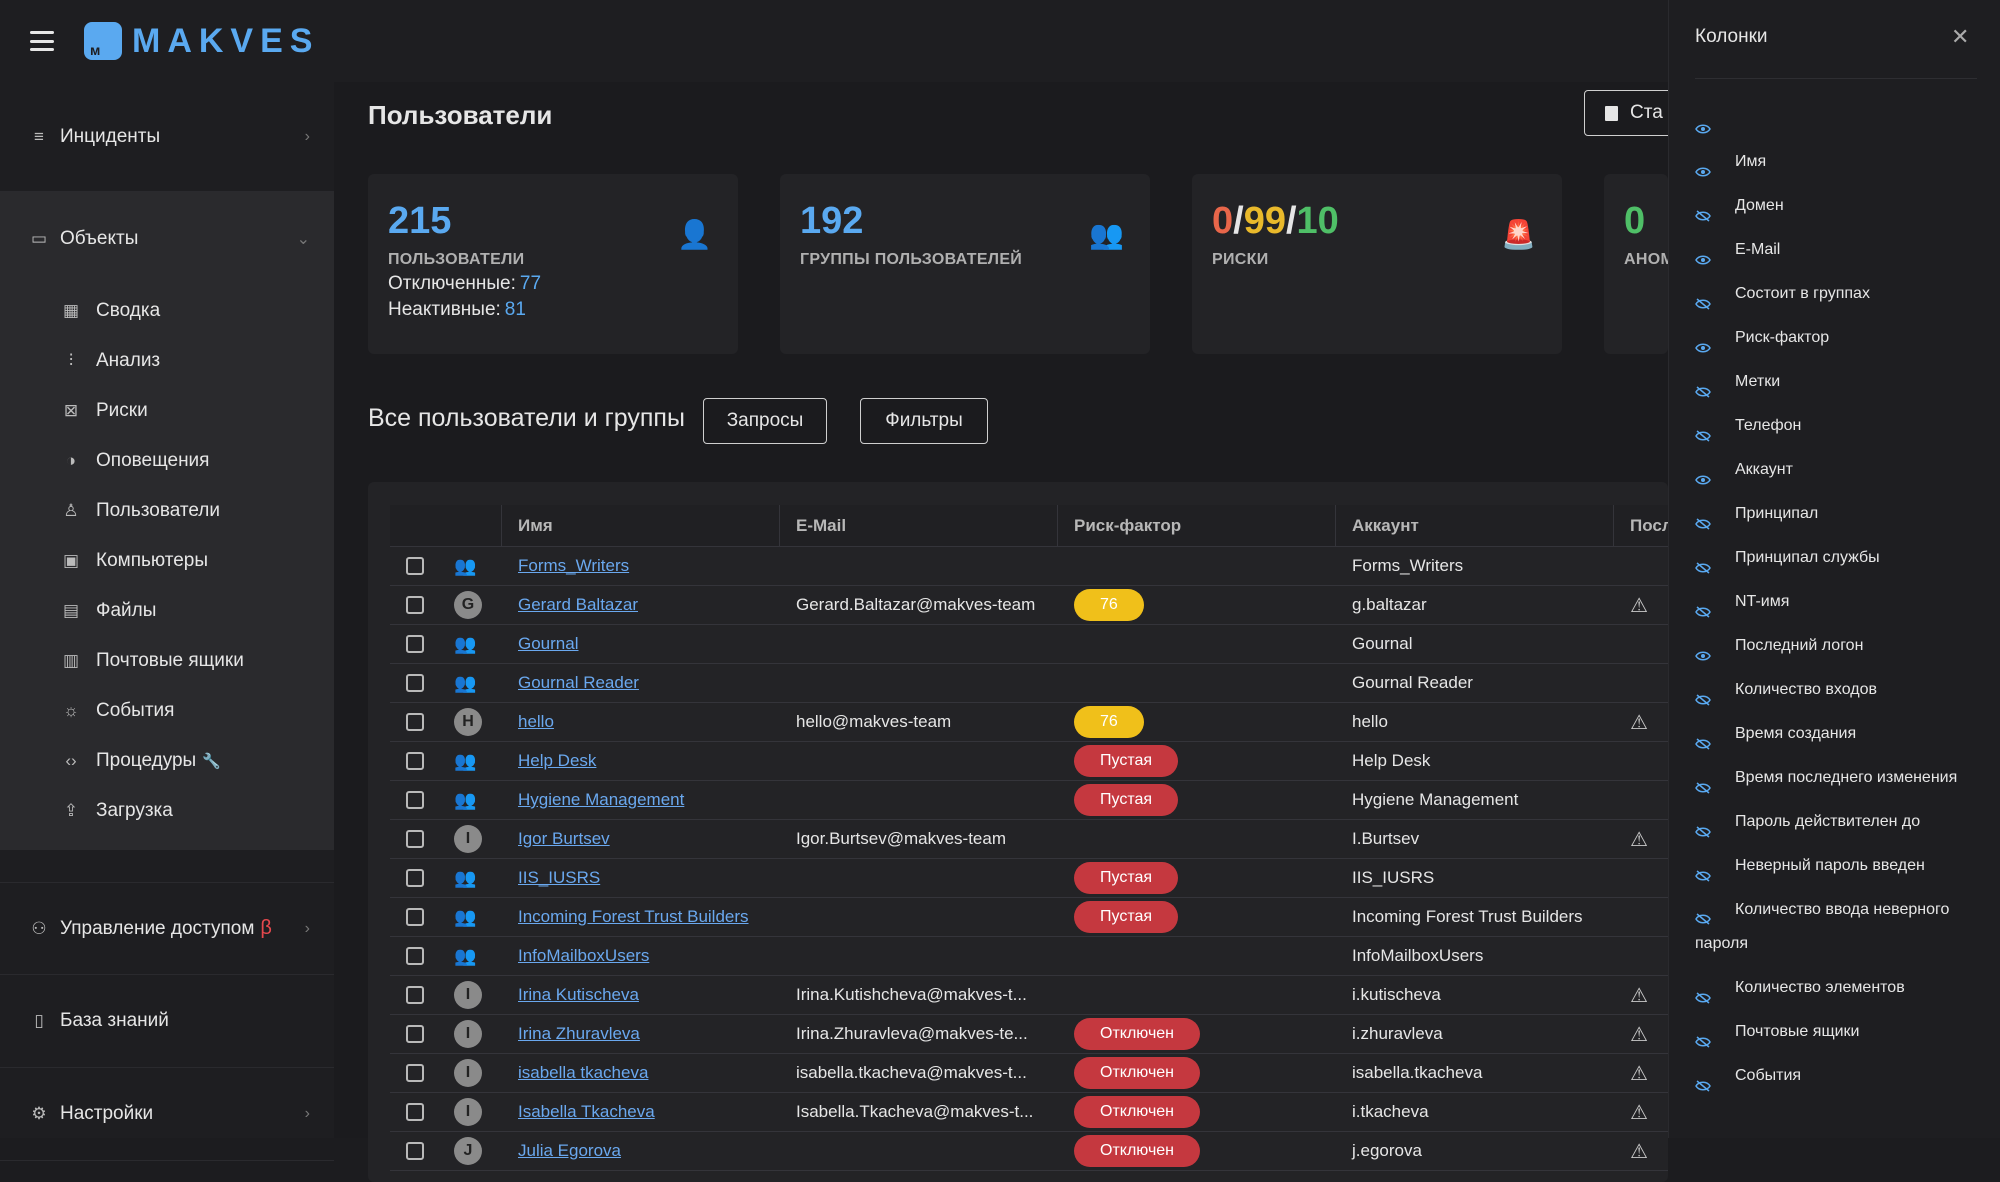 The width and height of the screenshot is (2000, 1182). Describe the element at coordinates (1845, 817) in the screenshot. I see `column-toggle-item: Пароль действителен до` at that location.